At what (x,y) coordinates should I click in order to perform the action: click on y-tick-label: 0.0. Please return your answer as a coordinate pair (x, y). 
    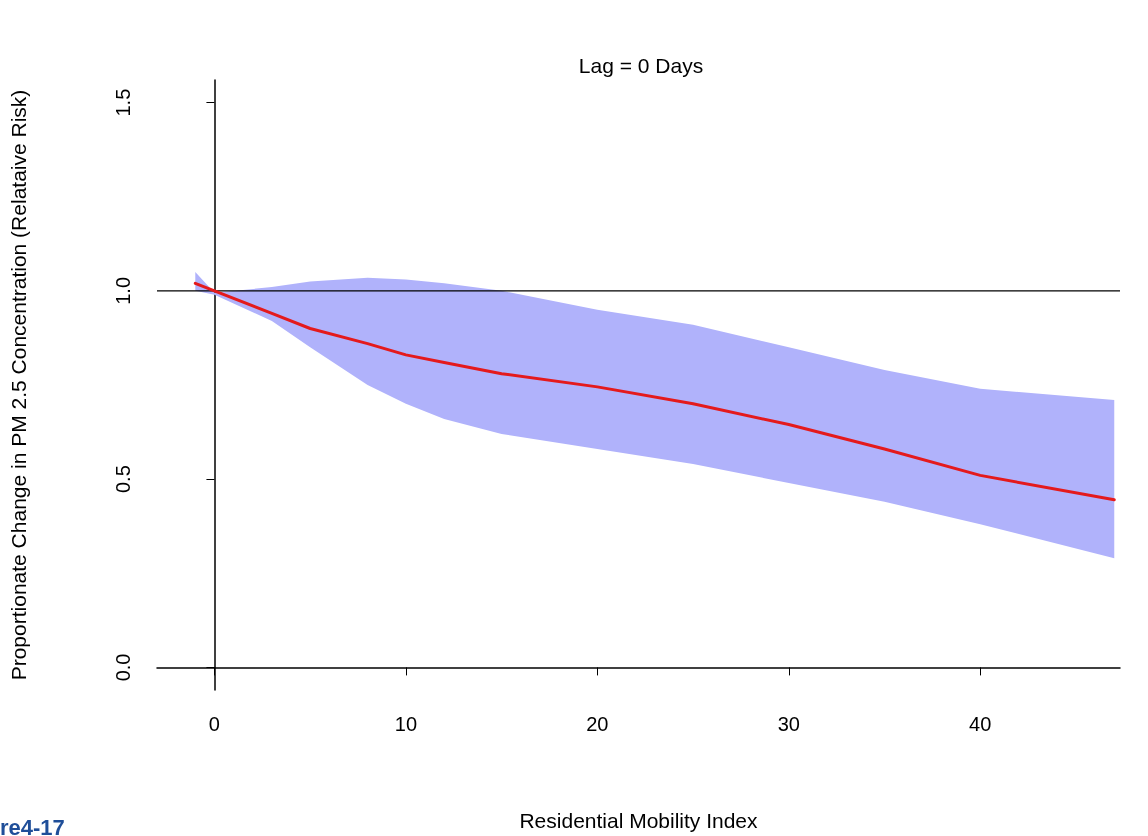
    Looking at the image, I should click on (123, 667).